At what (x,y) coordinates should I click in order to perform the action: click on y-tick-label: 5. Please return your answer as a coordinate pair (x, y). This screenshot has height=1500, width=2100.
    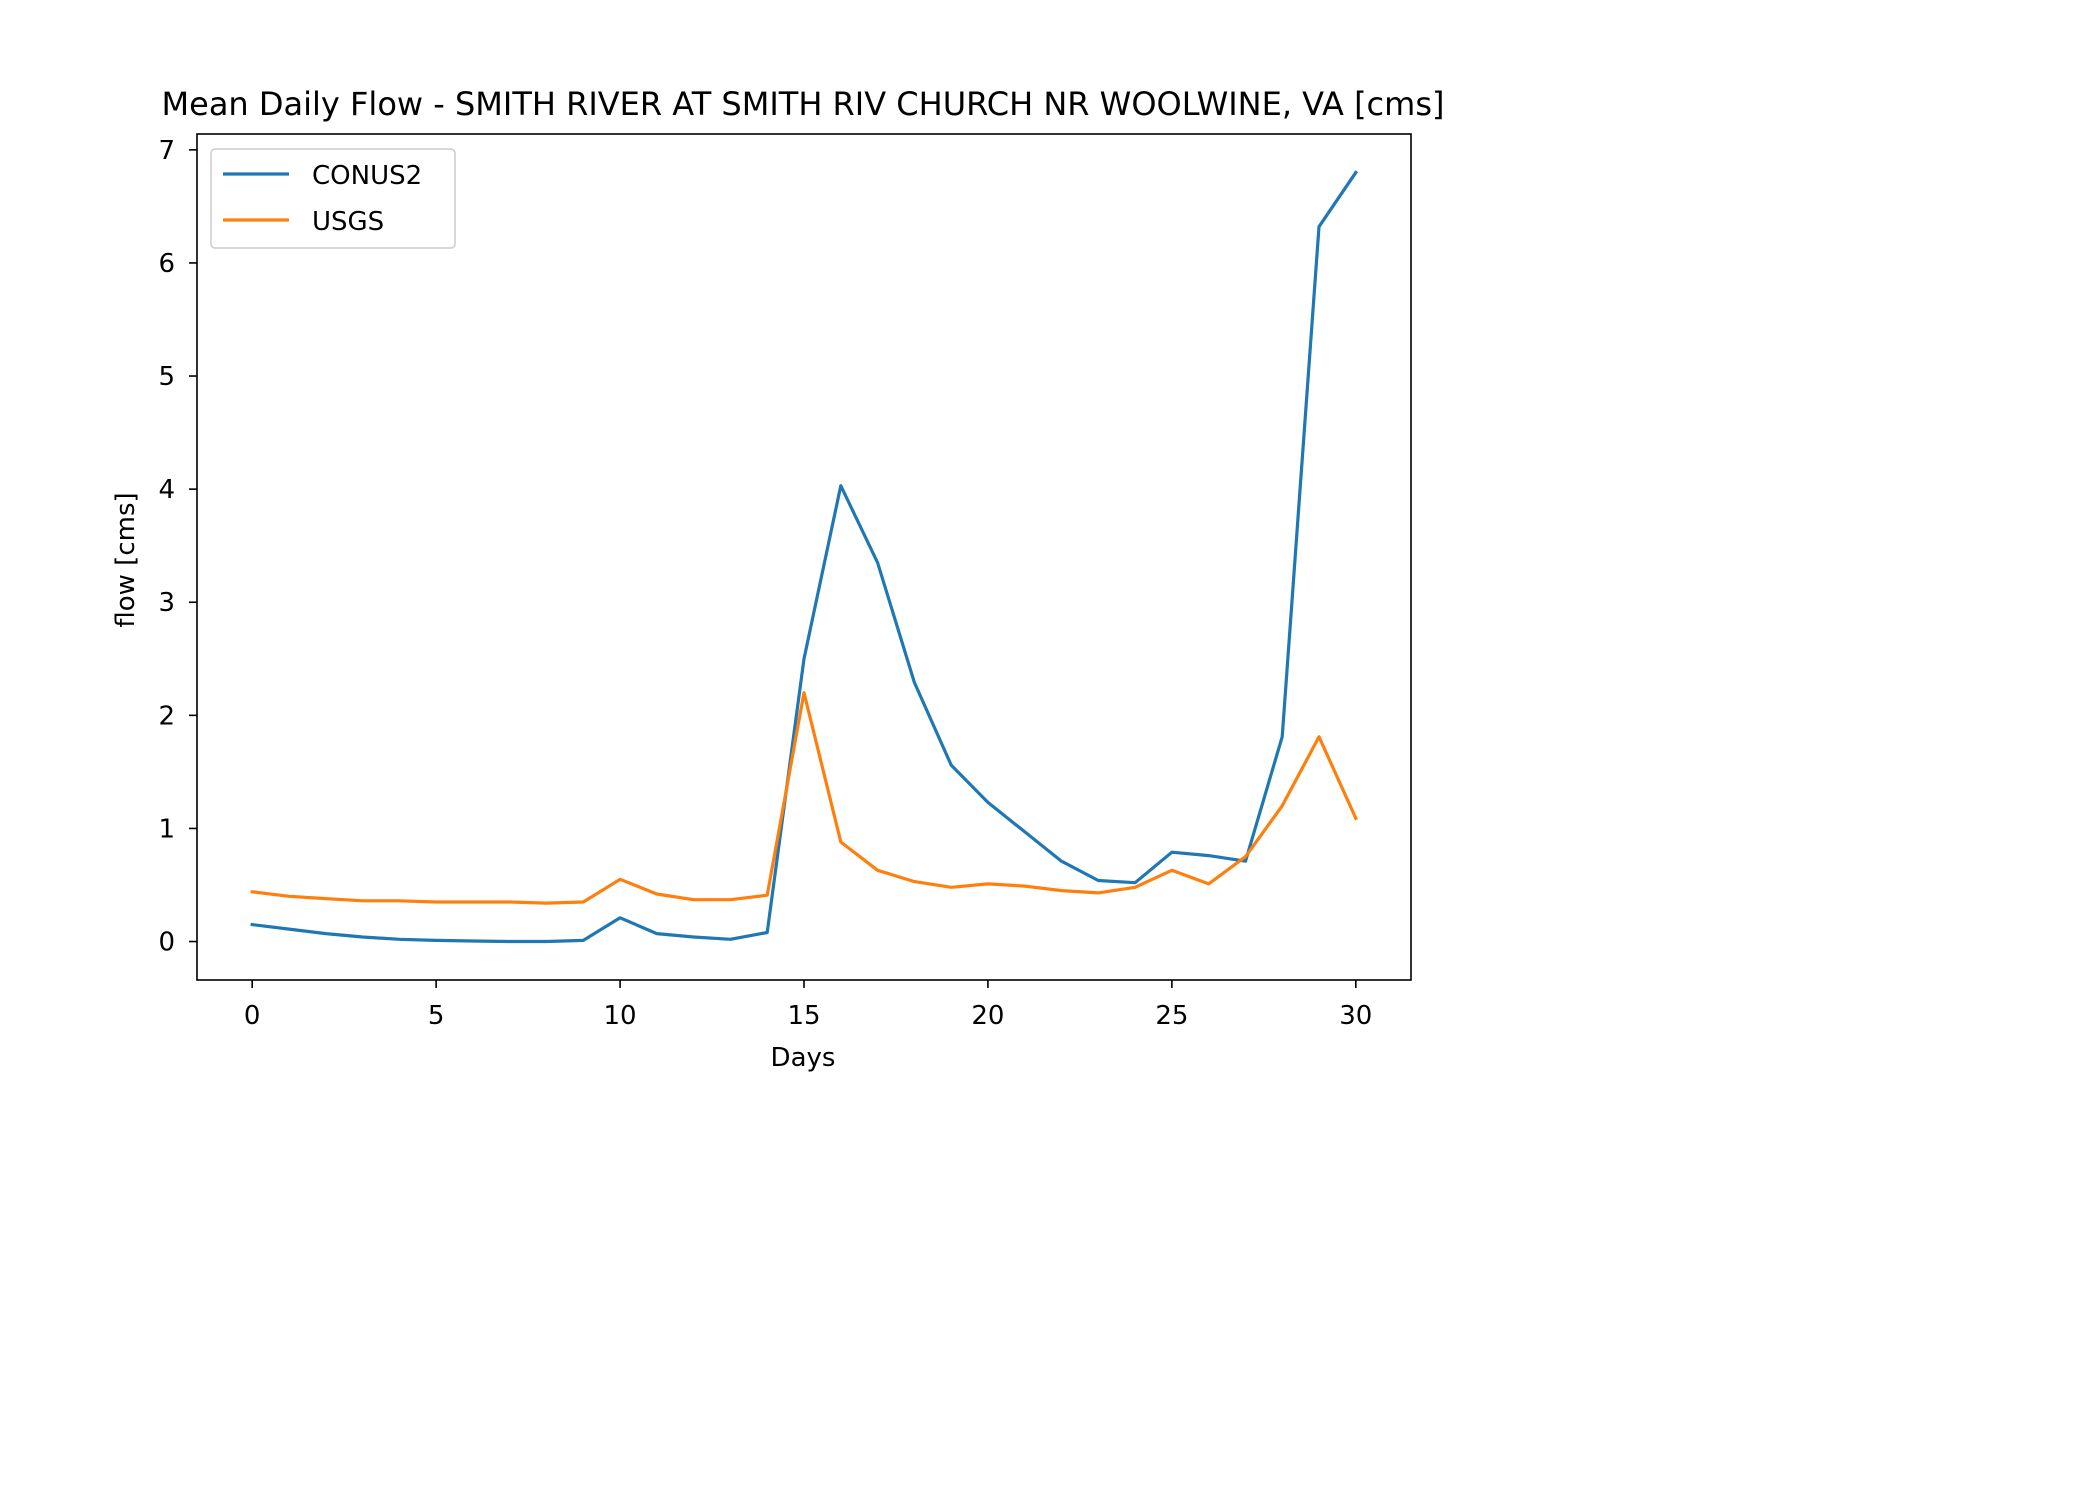
    Looking at the image, I should click on (166, 377).